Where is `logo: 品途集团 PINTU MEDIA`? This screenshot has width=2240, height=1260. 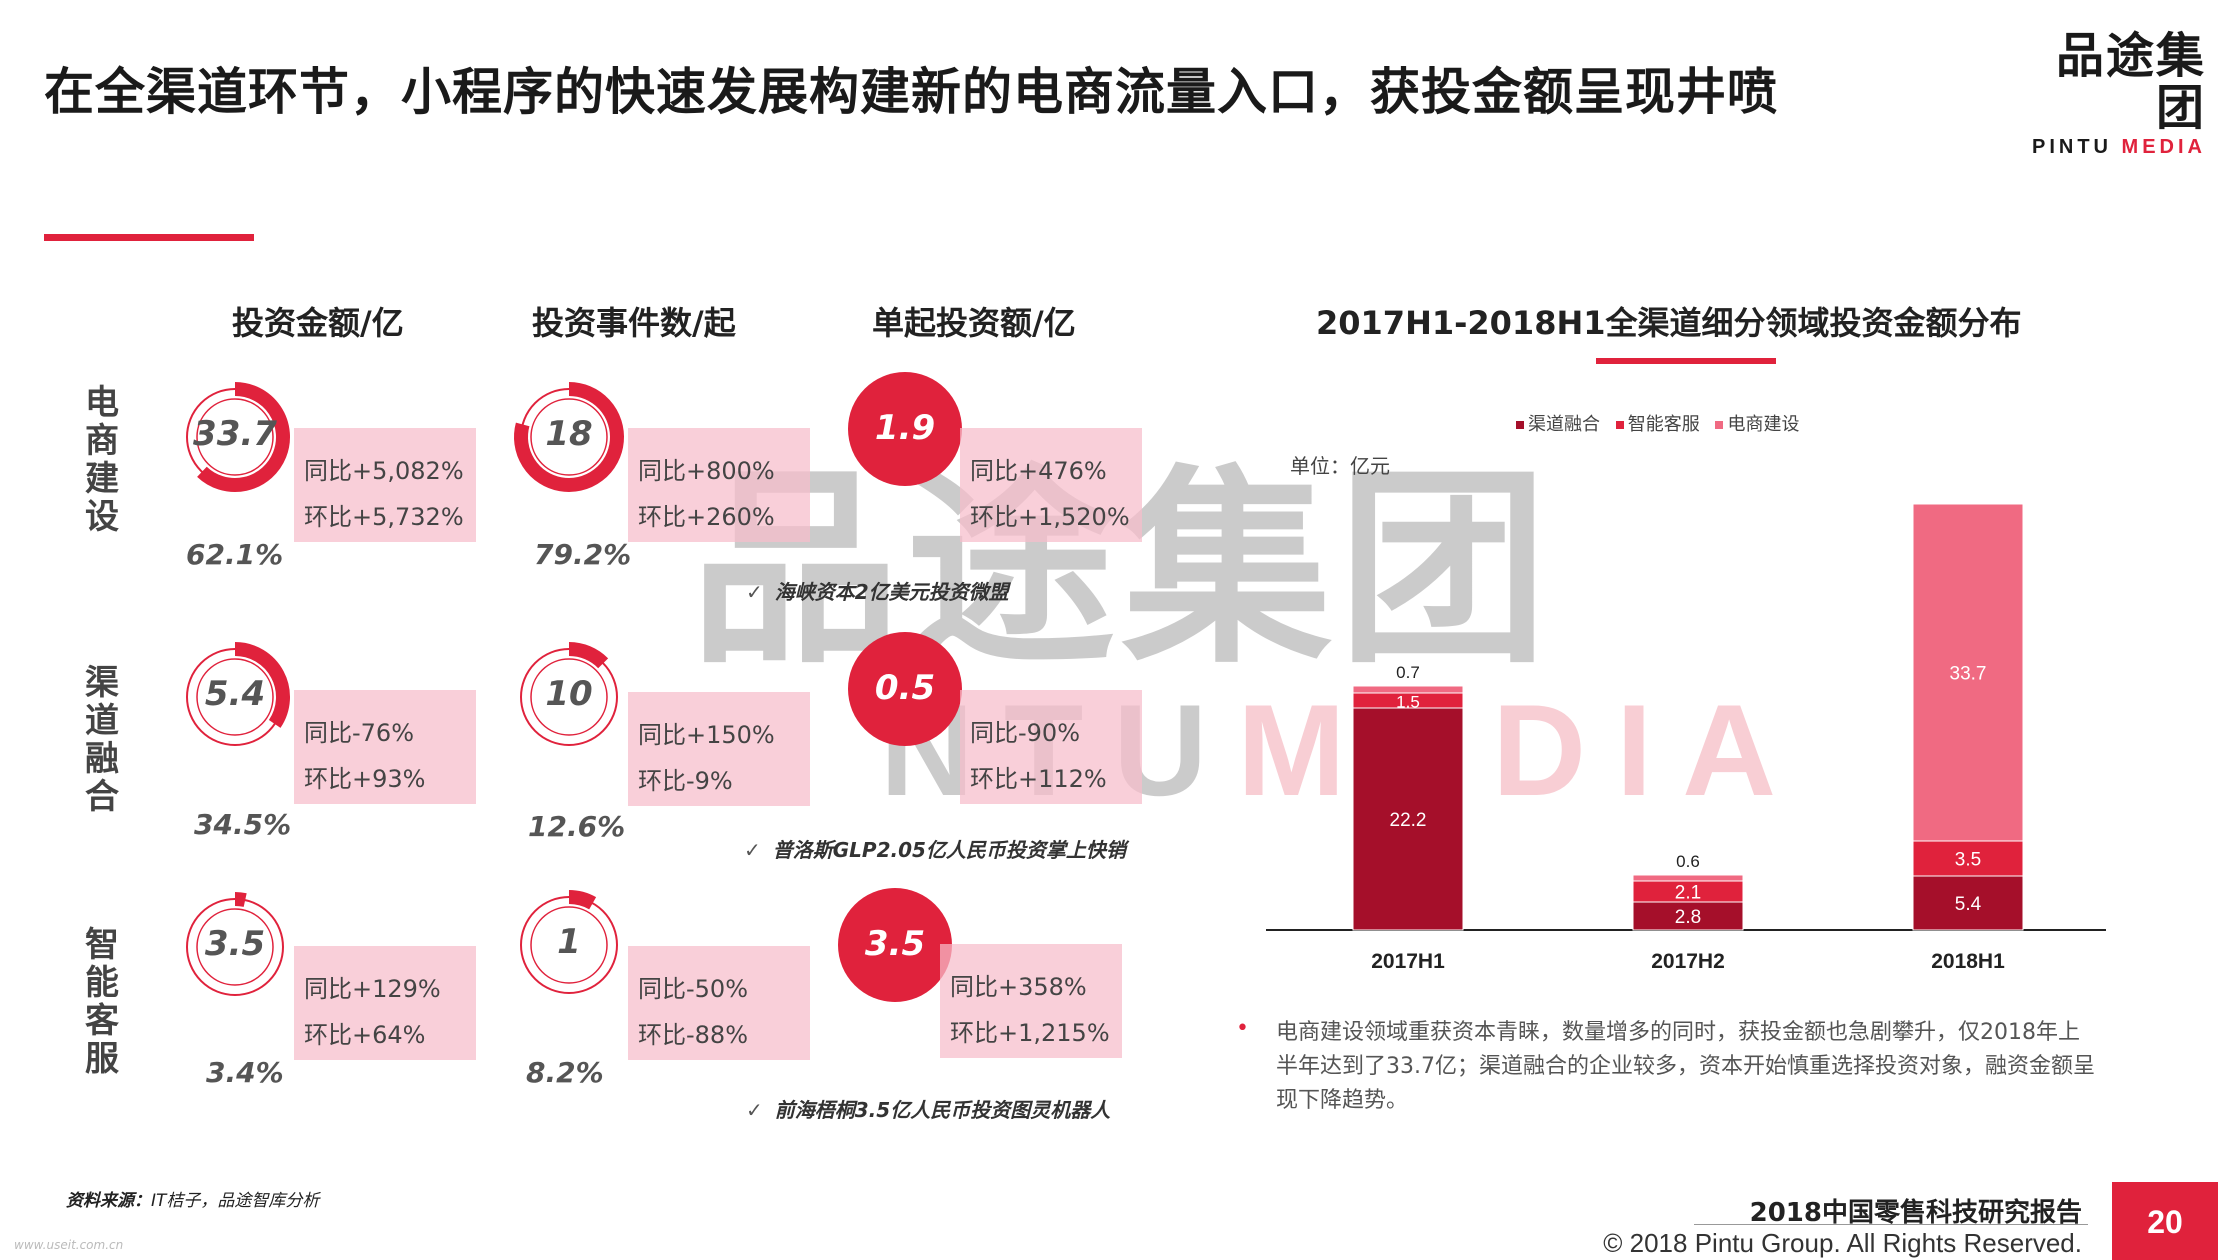
logo: 品途集团 PINTU MEDIA is located at coordinates (2111, 94).